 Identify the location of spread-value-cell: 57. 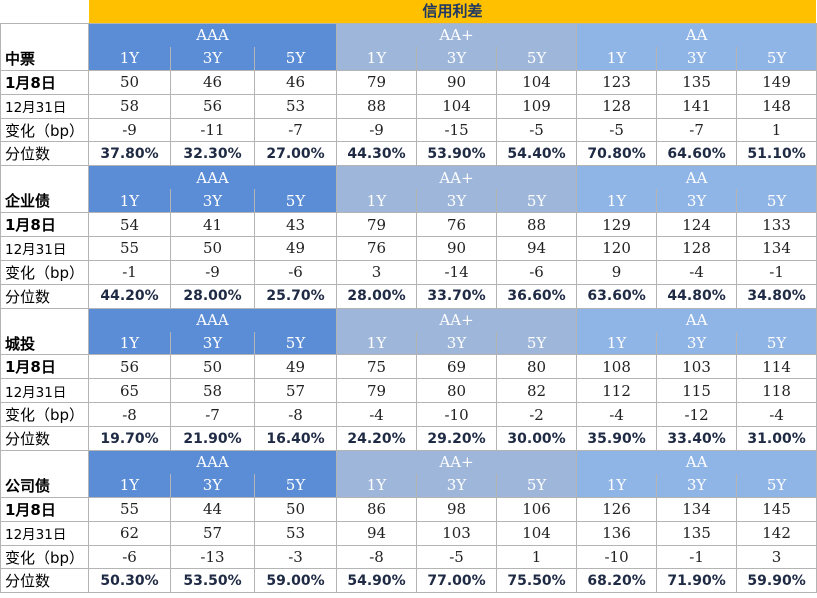
(212, 533).